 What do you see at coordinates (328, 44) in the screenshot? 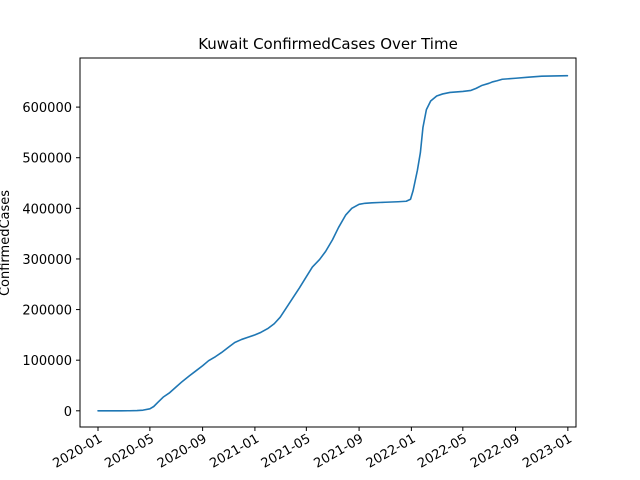
I see `chart-title: Kuwait ConfirmedCases Over Time` at bounding box center [328, 44].